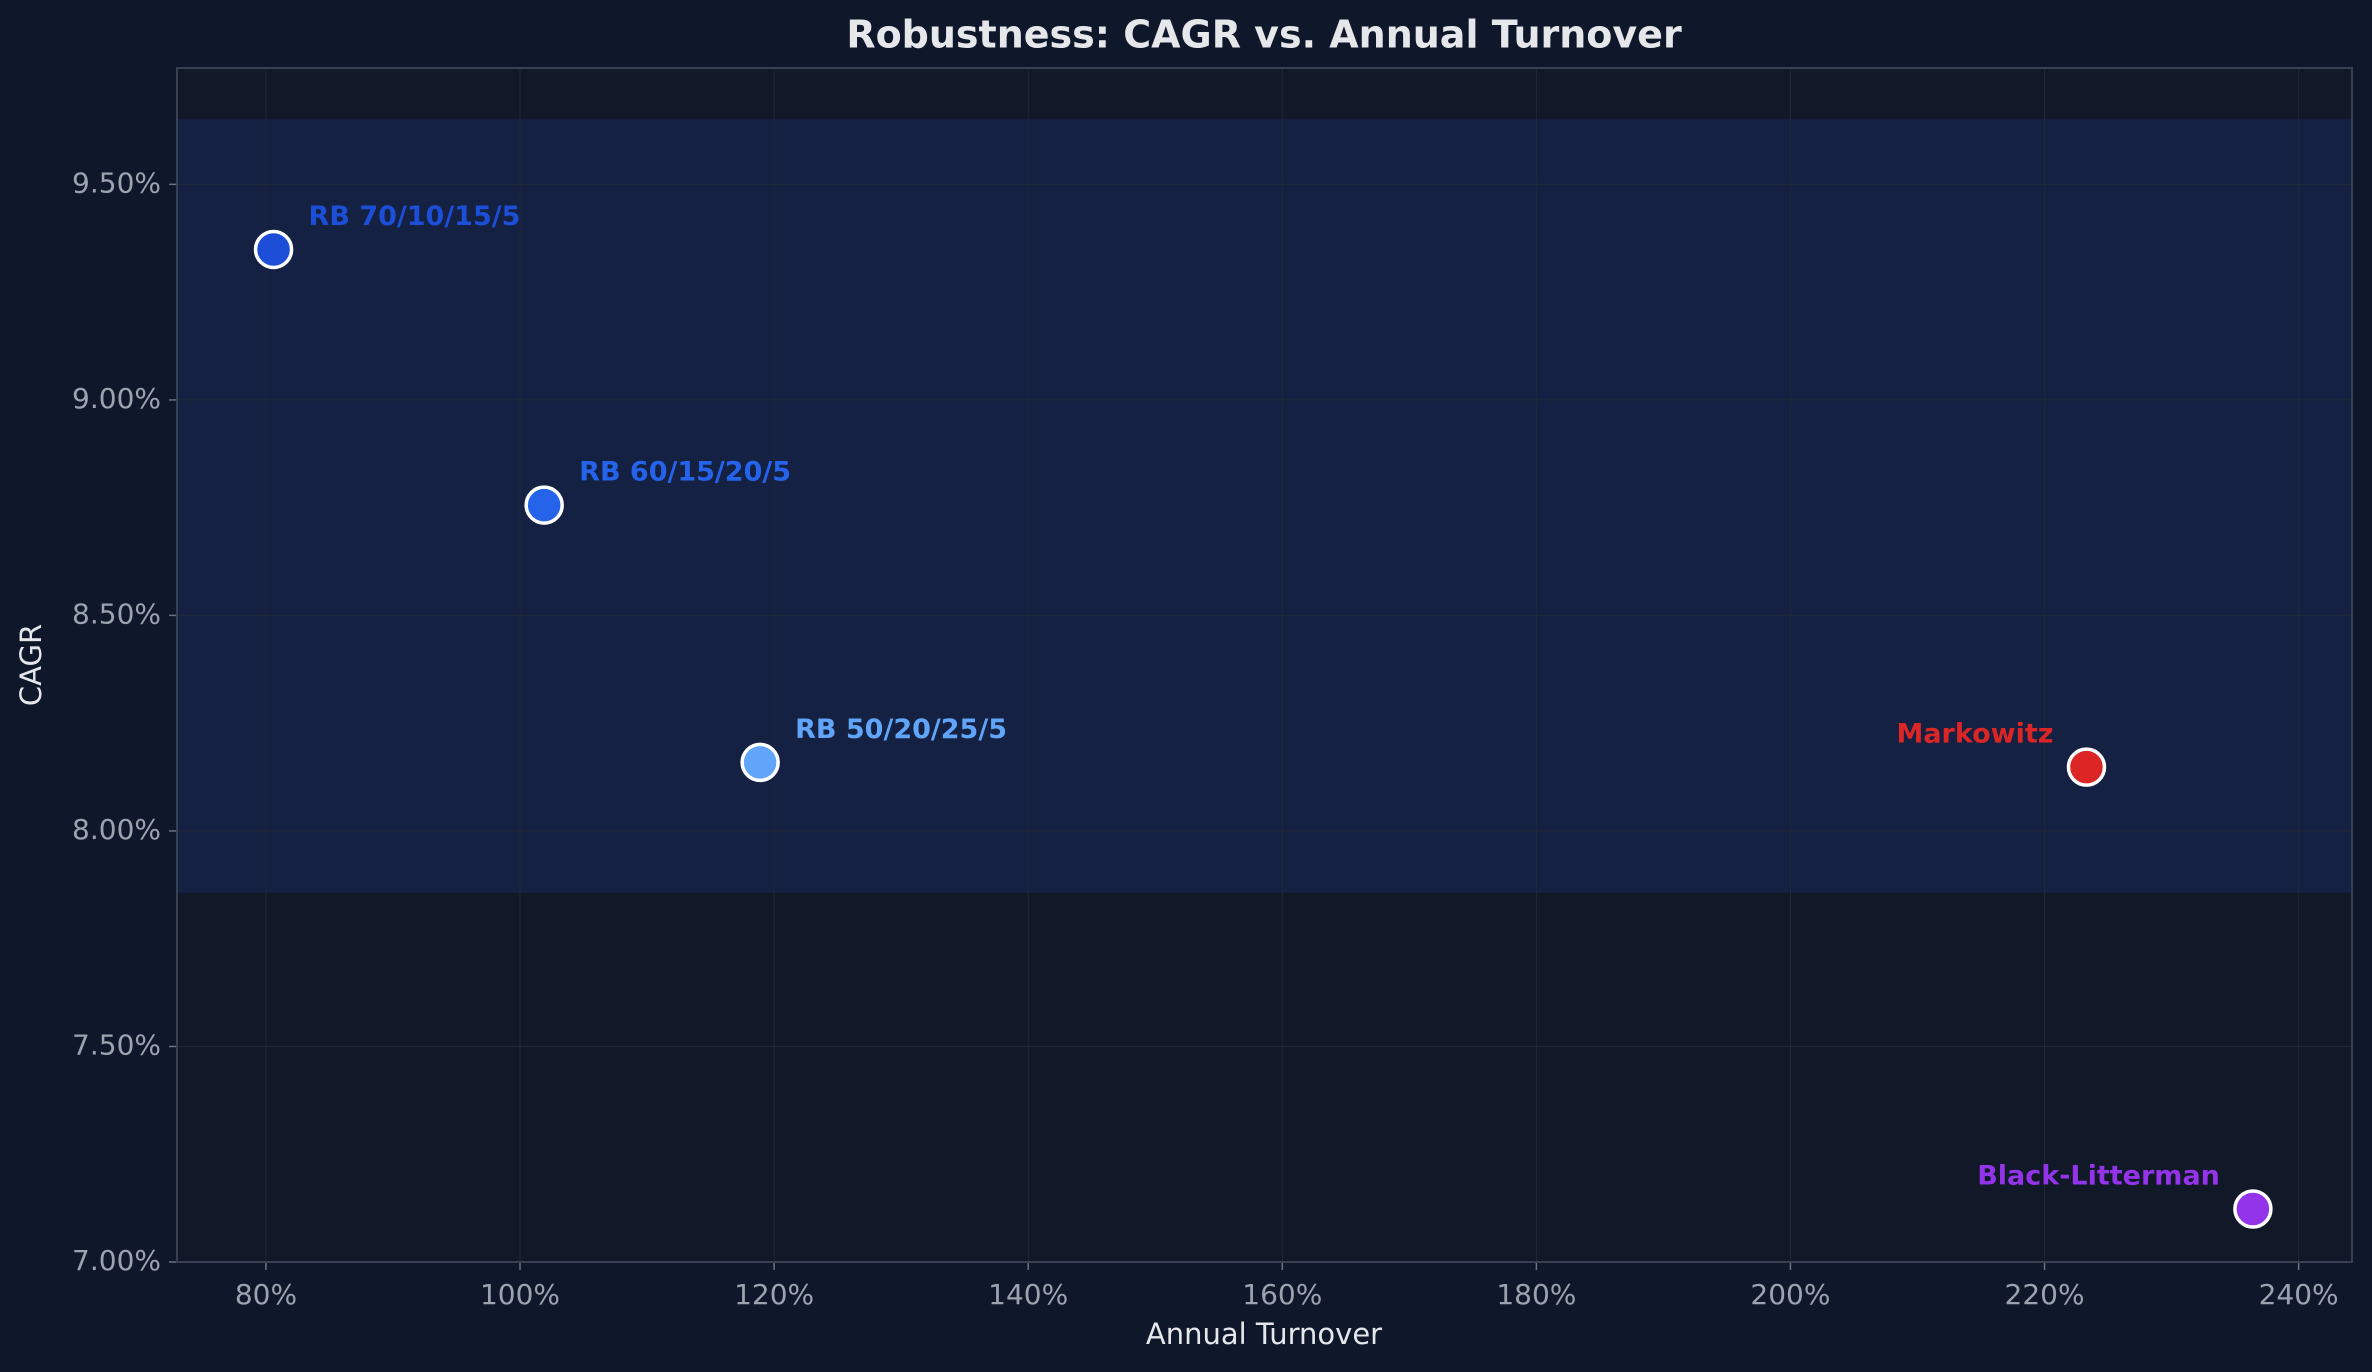  What do you see at coordinates (2045, 1294) in the screenshot?
I see `x-tick-label: 220%` at bounding box center [2045, 1294].